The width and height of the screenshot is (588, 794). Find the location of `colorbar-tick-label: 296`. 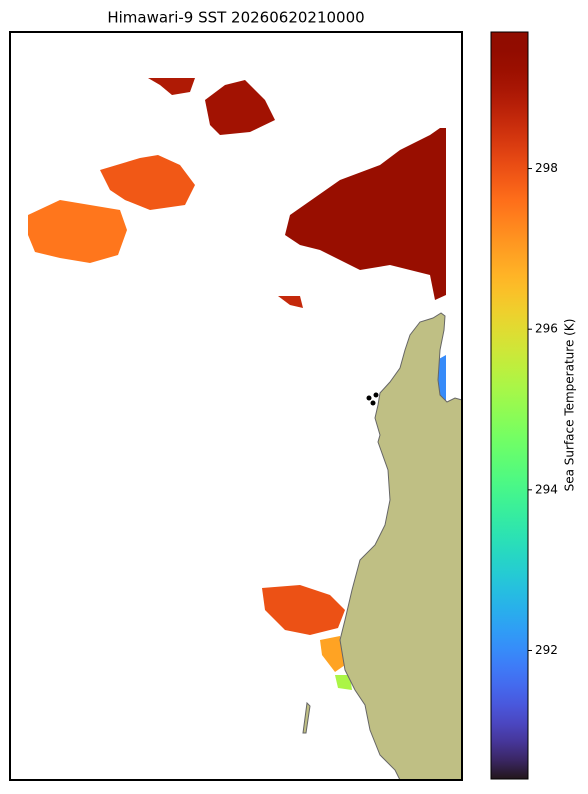

colorbar-tick-label: 296 is located at coordinates (546, 329).